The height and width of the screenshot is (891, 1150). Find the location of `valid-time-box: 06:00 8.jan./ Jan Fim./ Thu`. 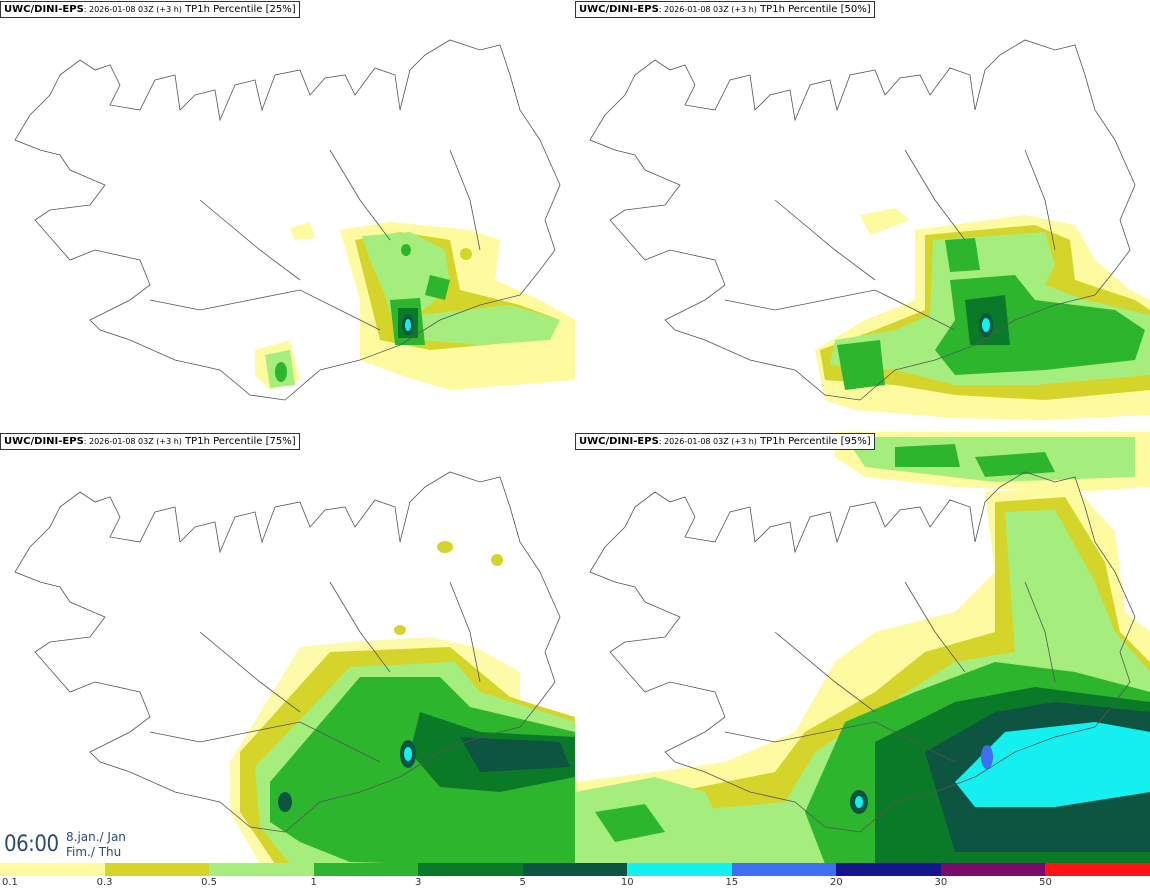

valid-time-box: 06:00 8.jan./ Jan Fim./ Thu is located at coordinates (65, 844).